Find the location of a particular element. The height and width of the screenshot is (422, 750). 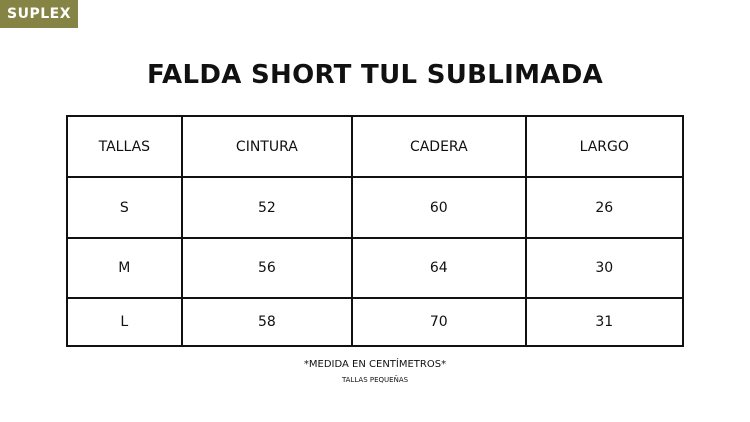

table-cell: L is located at coordinates (124, 322).